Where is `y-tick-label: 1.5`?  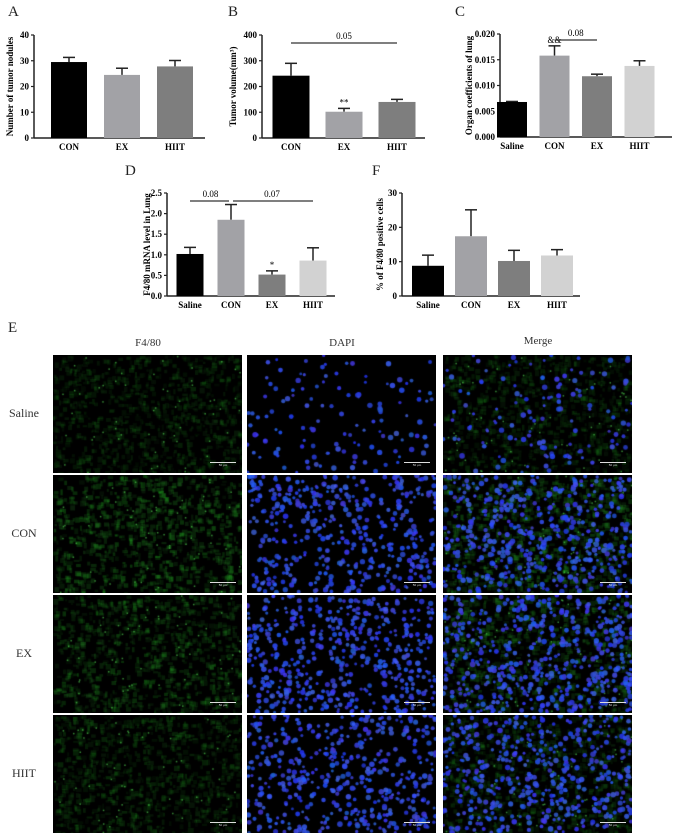 y-tick-label: 1.5 is located at coordinates (157, 234).